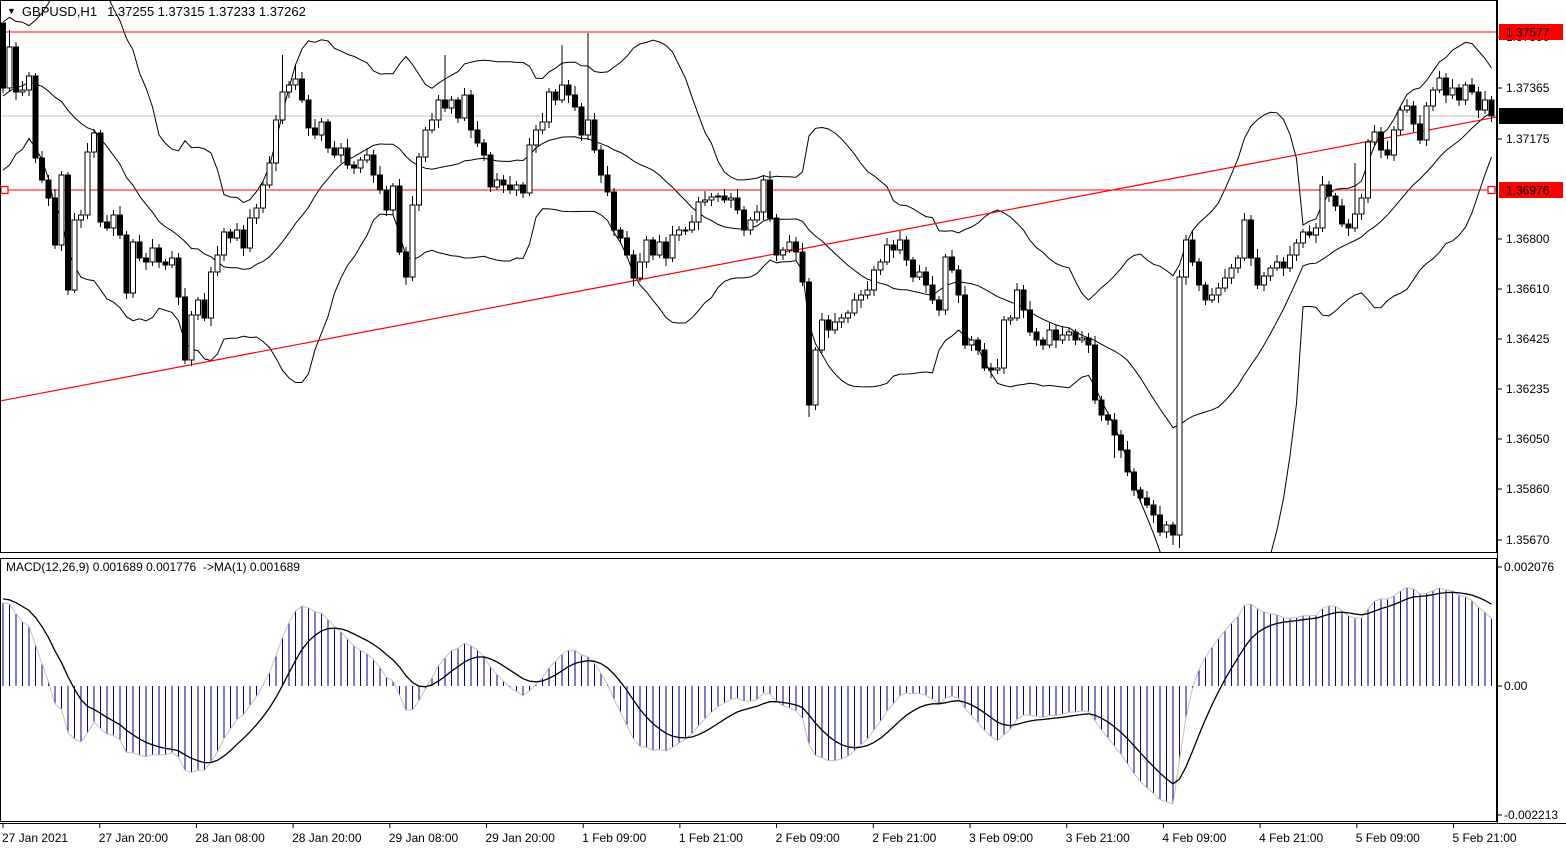  Describe the element at coordinates (327, 838) in the screenshot. I see `time-axis-label: 28 Jan 20:00` at that location.